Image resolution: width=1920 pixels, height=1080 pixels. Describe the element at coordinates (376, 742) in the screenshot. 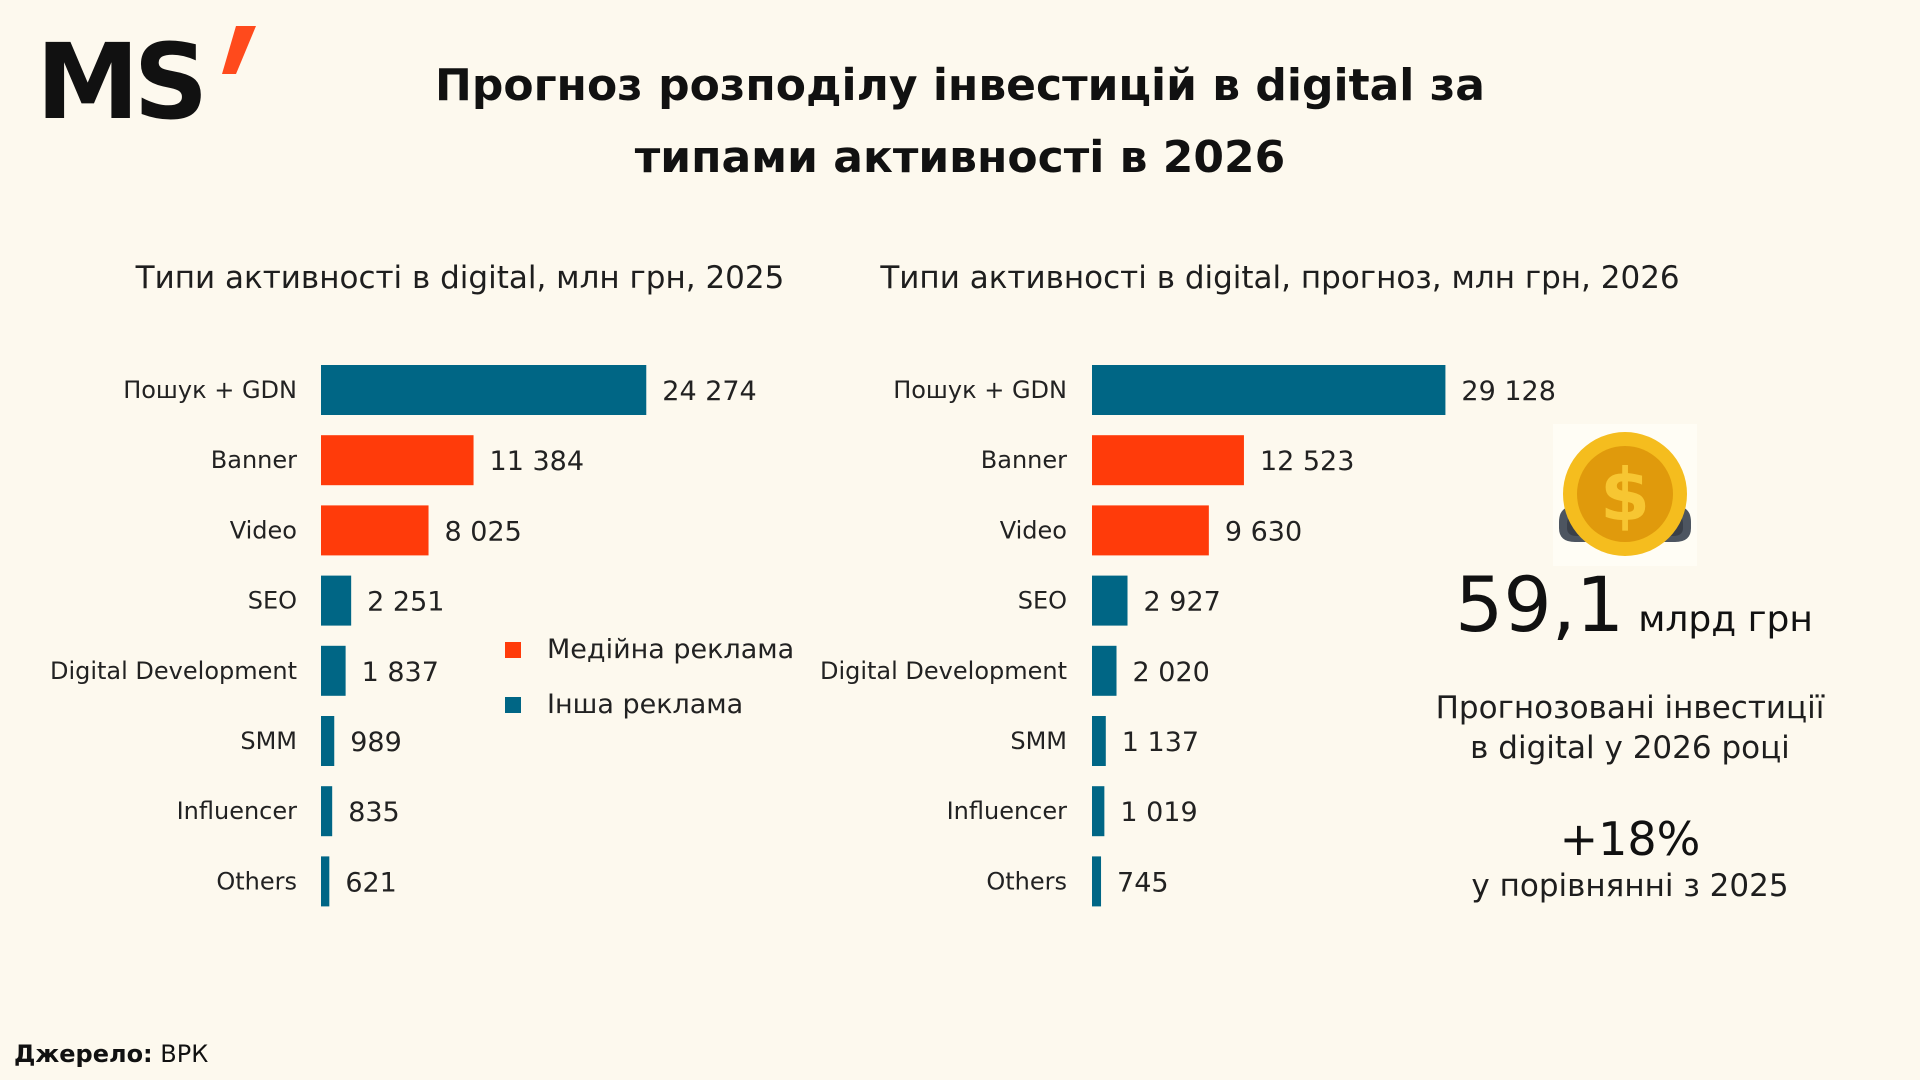

I see `value-label-smm: 989` at that location.